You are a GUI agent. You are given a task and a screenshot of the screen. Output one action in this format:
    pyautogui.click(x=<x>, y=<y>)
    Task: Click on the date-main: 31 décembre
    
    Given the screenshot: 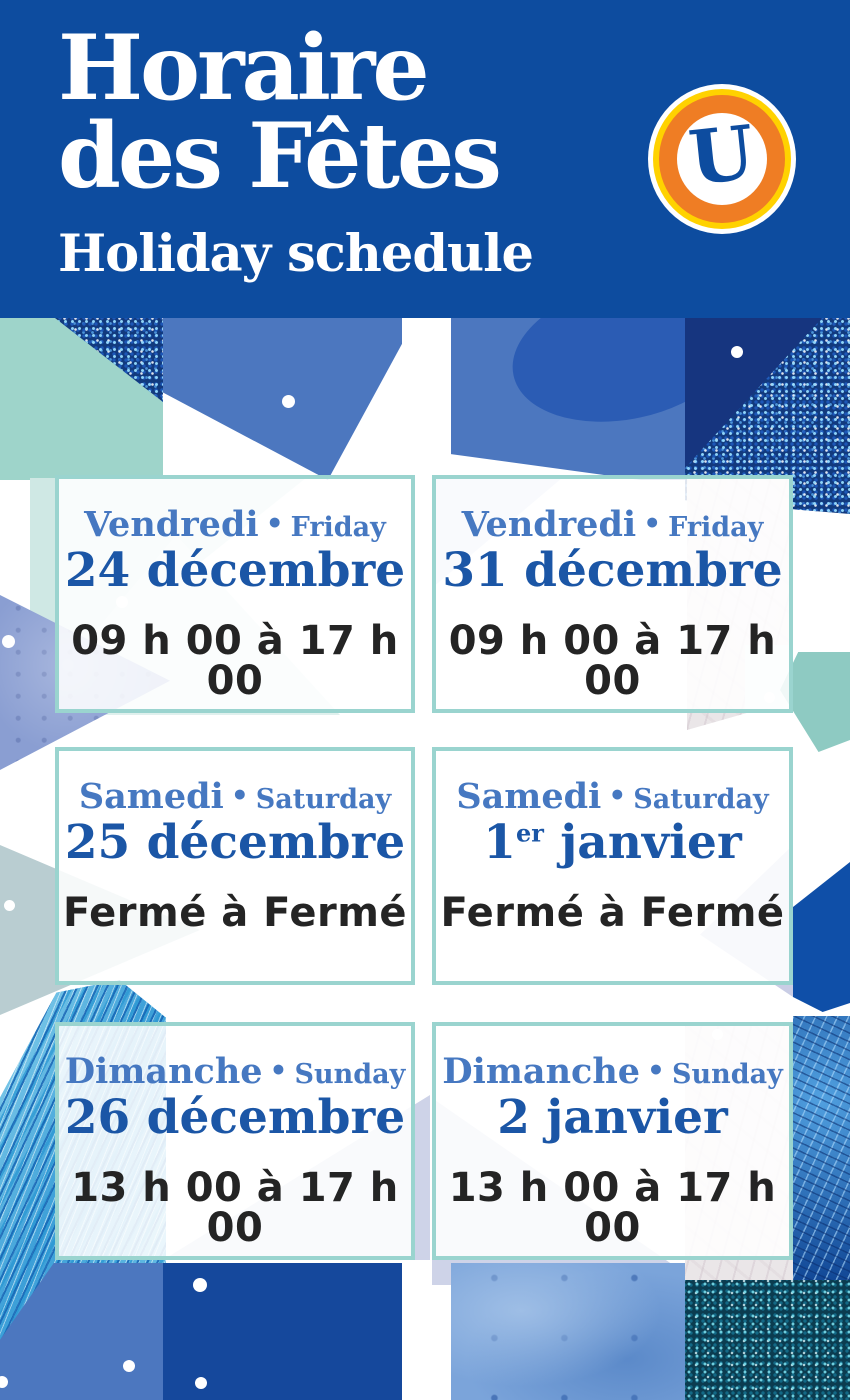 What is the action you would take?
    pyautogui.click(x=612, y=570)
    